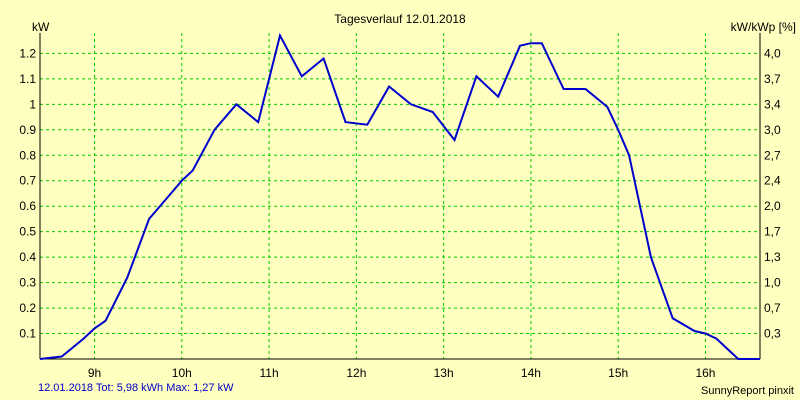  I want to click on y-tick-right-label: 0,7, so click(772, 308).